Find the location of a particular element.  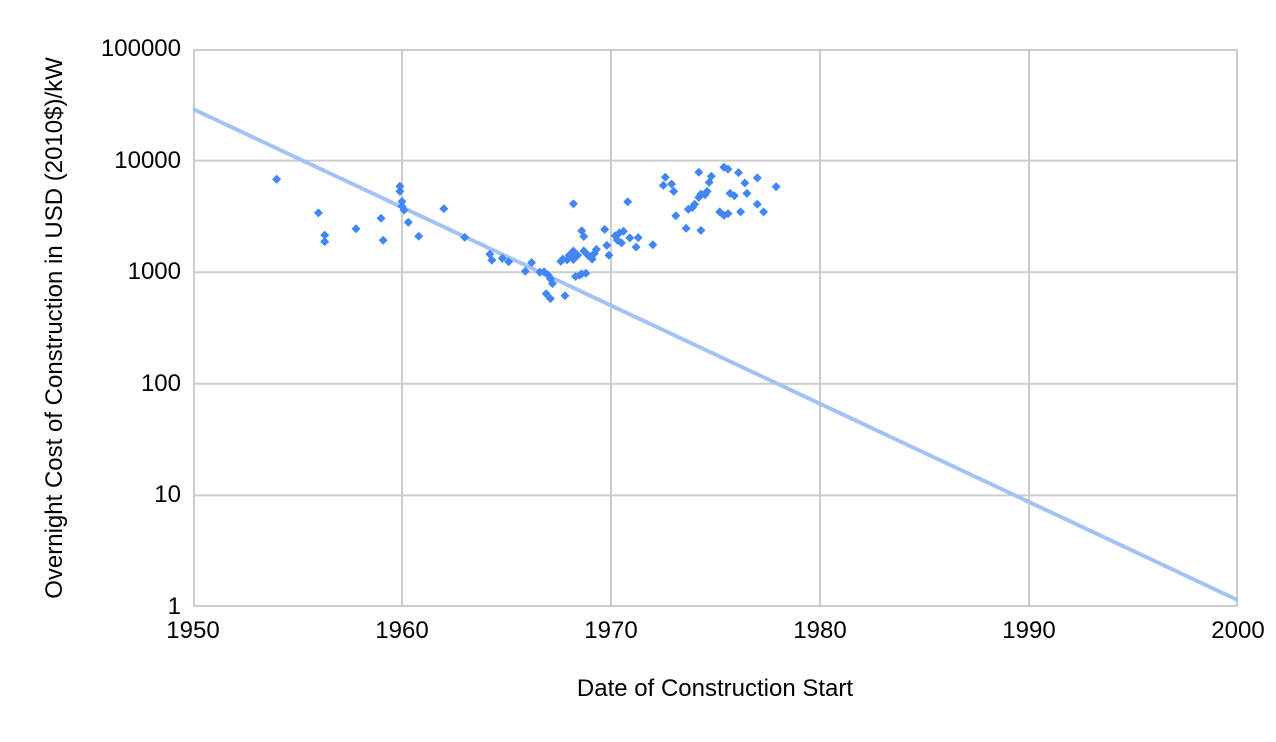

x-axis-title: Date of Construction Start is located at coordinates (715, 688).